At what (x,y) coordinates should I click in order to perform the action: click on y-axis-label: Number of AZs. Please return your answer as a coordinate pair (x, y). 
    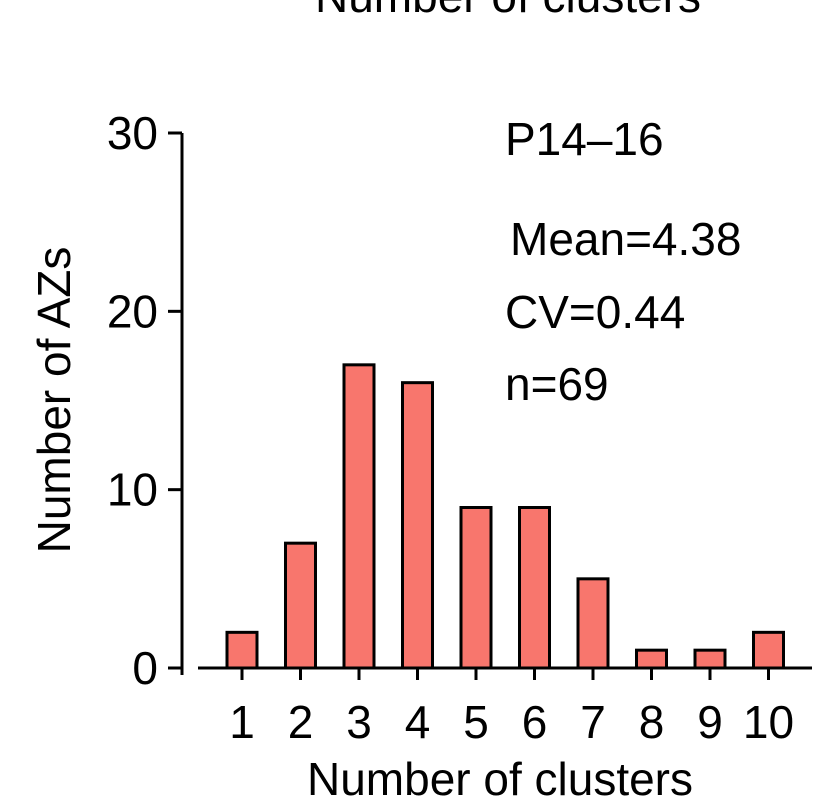
    Looking at the image, I should click on (54, 400).